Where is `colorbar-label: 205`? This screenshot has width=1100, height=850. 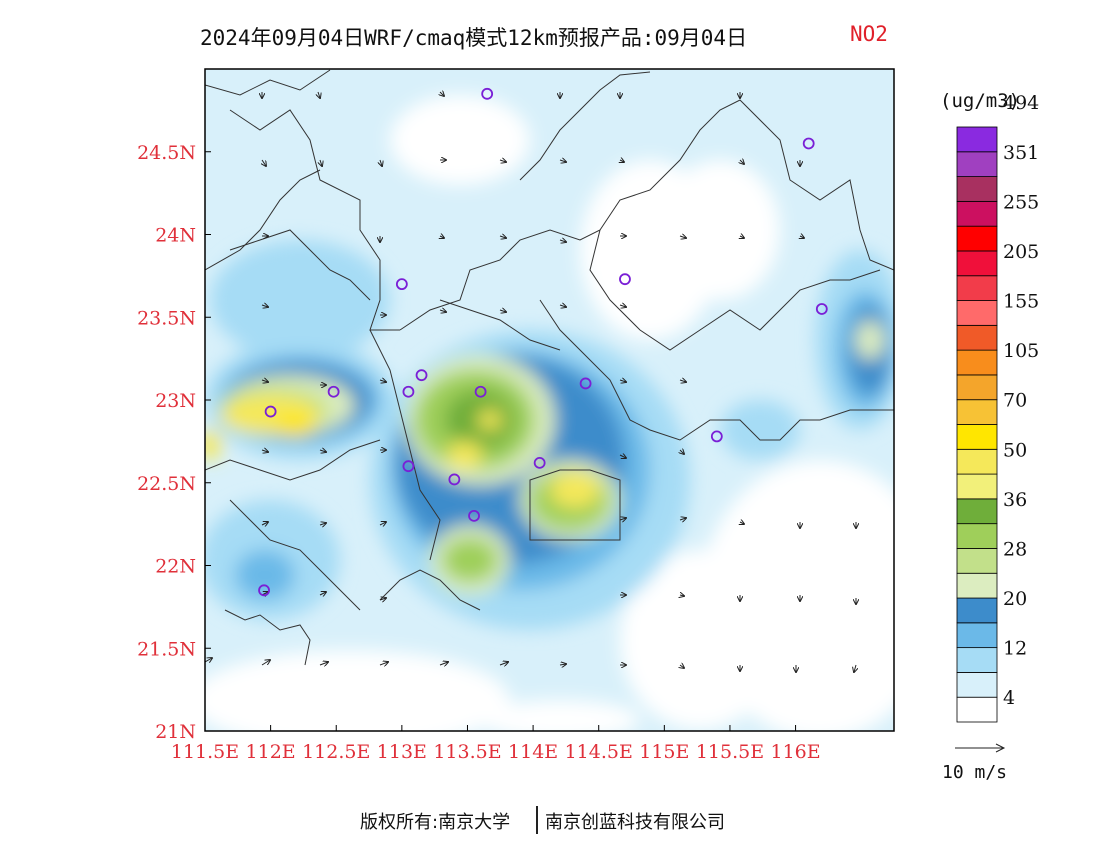
colorbar-label: 205 is located at coordinates (1021, 252).